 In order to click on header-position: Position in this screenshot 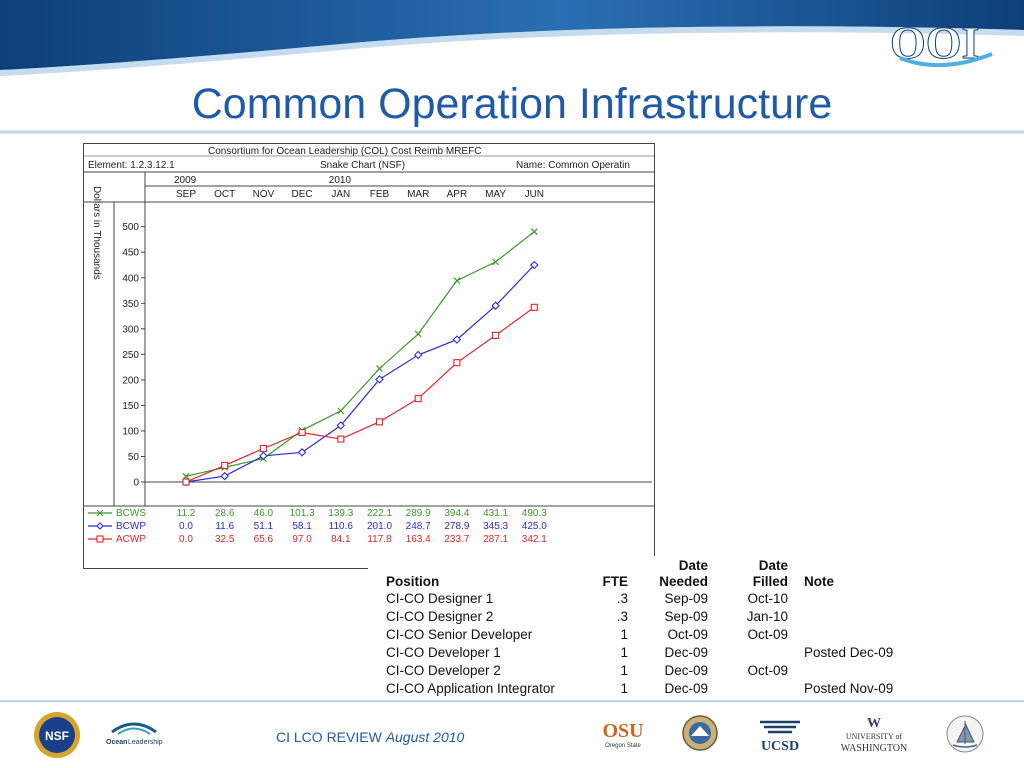, I will do `click(413, 581)`.